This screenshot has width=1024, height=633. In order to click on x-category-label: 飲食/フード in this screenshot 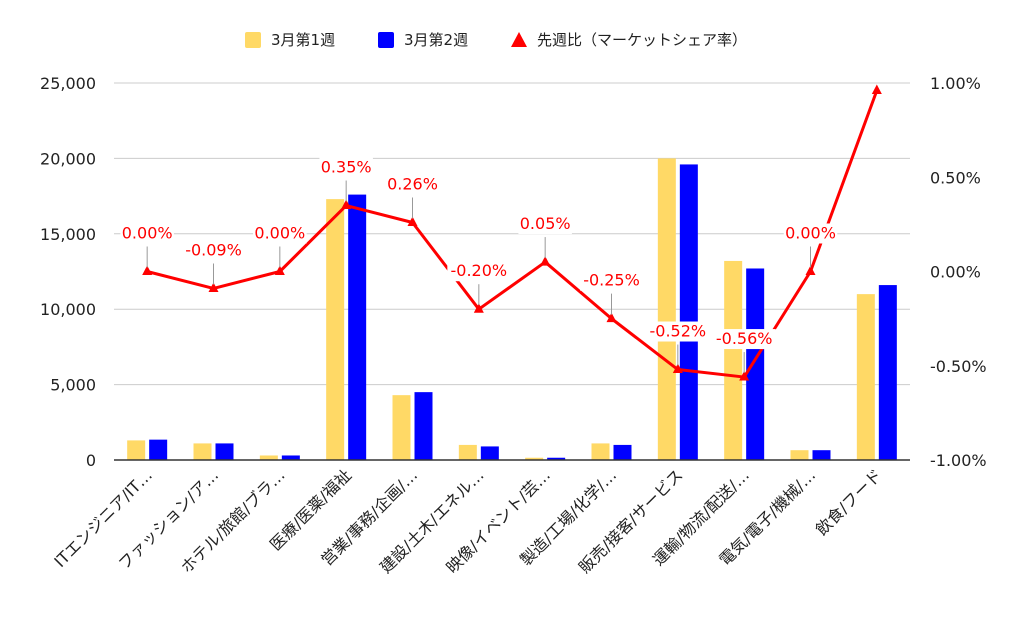, I will do `click(849, 502)`.